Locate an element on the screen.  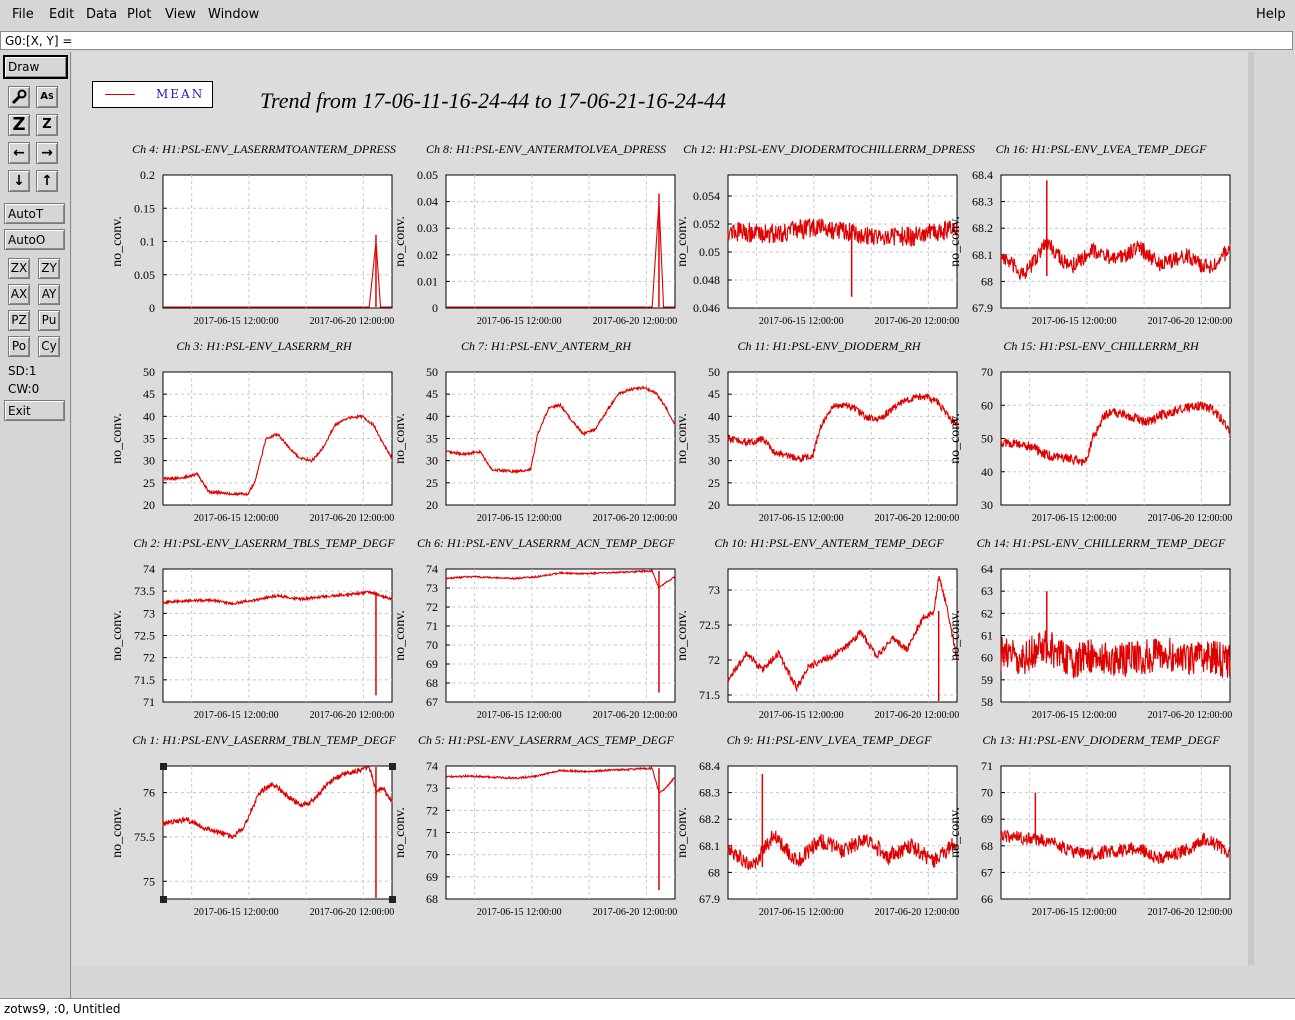
arrow-down-icon: ↓ is located at coordinates (19, 181).